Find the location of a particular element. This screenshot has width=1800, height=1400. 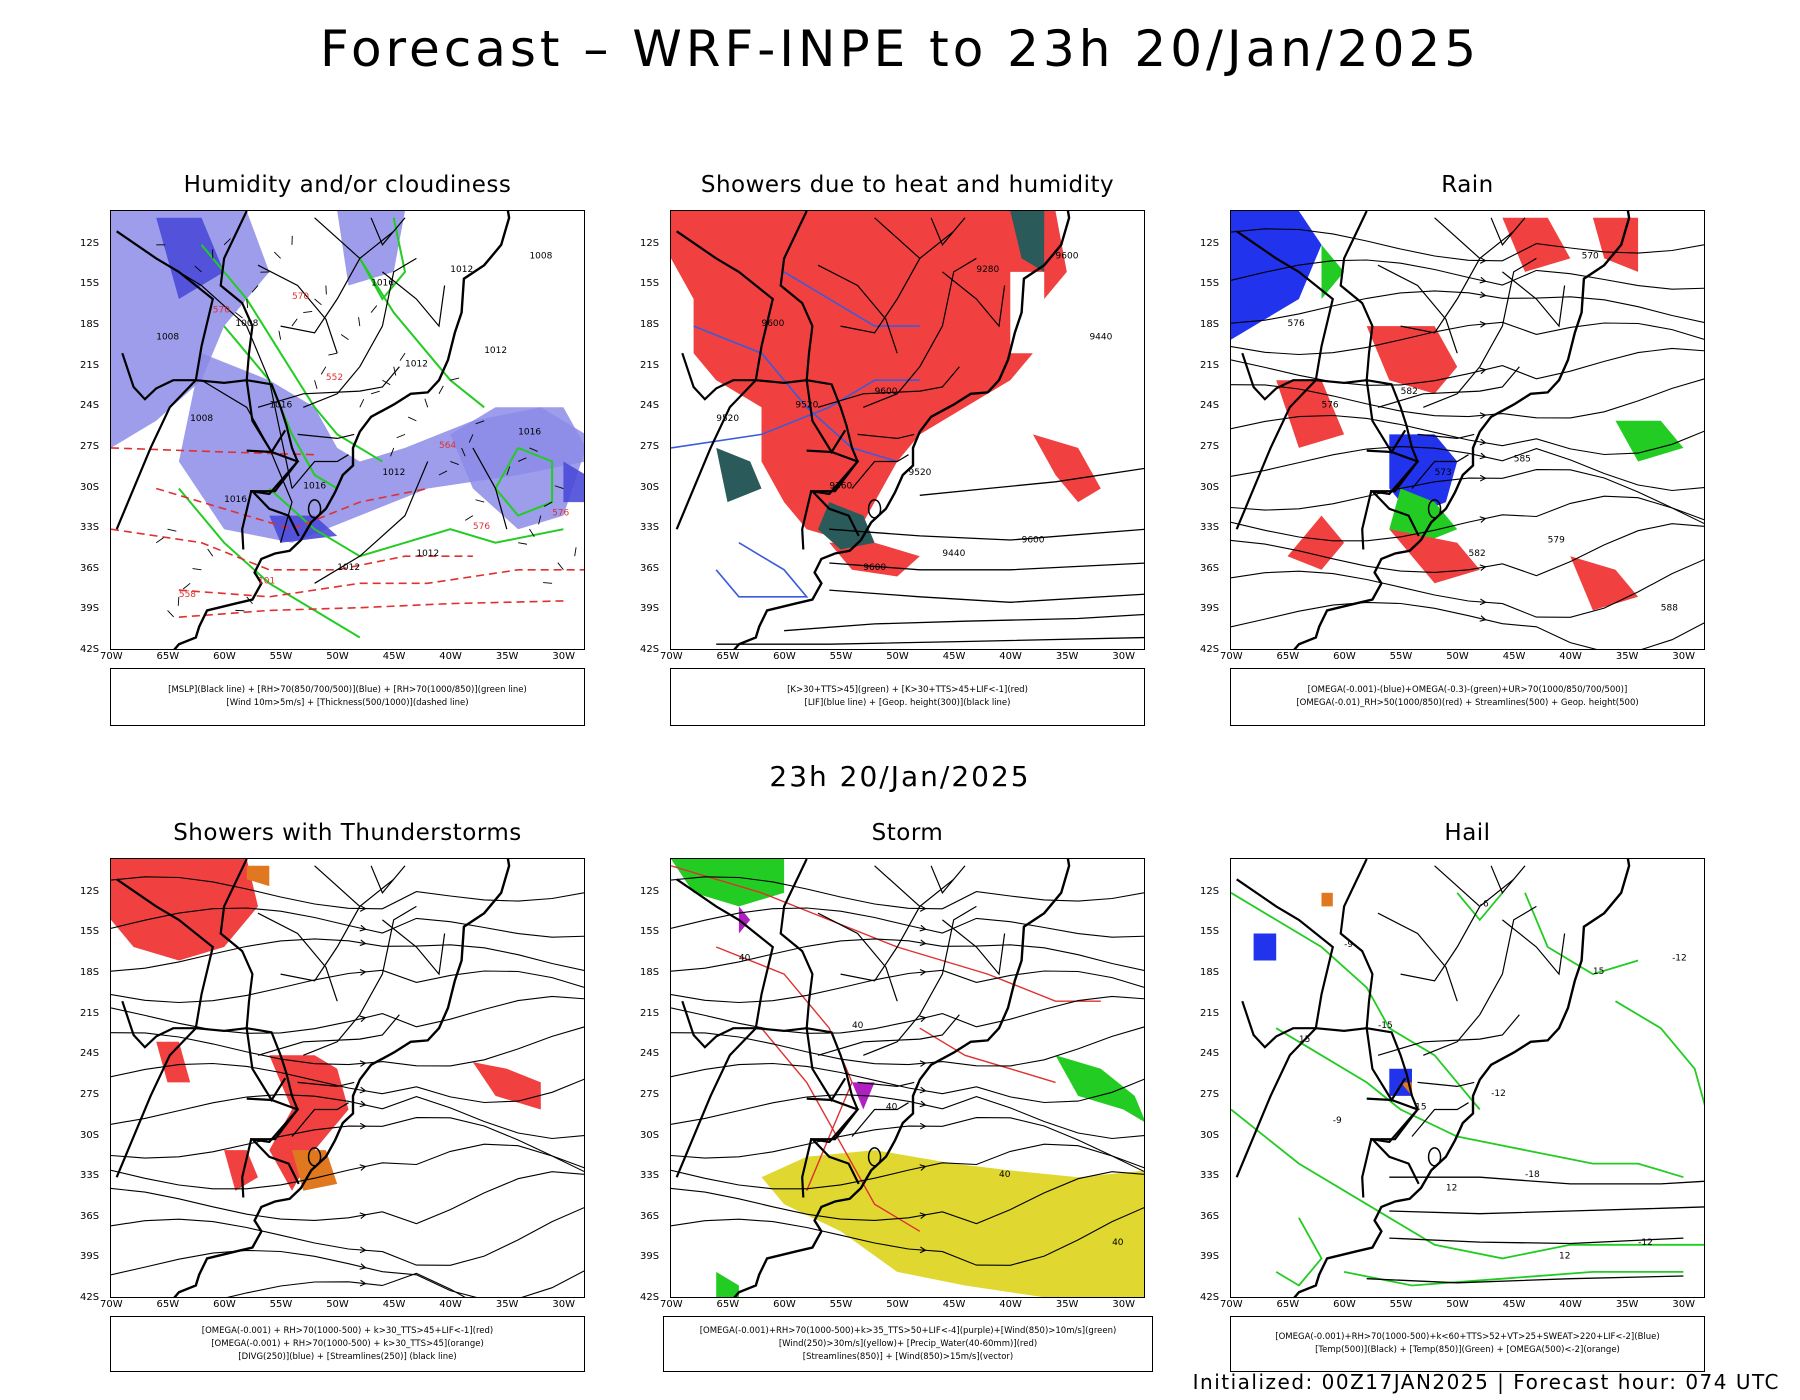

panel-title: Humidity and/or cloudiness is located at coordinates (347, 185).